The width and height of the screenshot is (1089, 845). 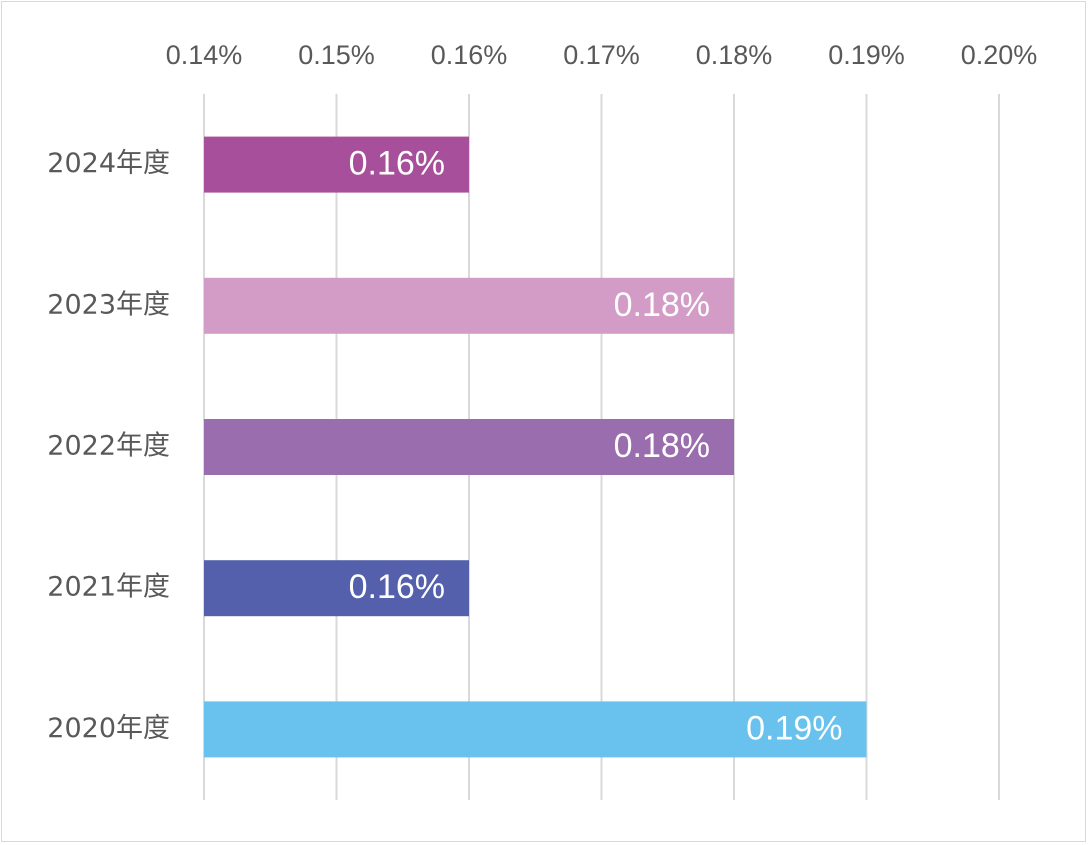 I want to click on x-tick-label: 0.20%, so click(x=999, y=55).